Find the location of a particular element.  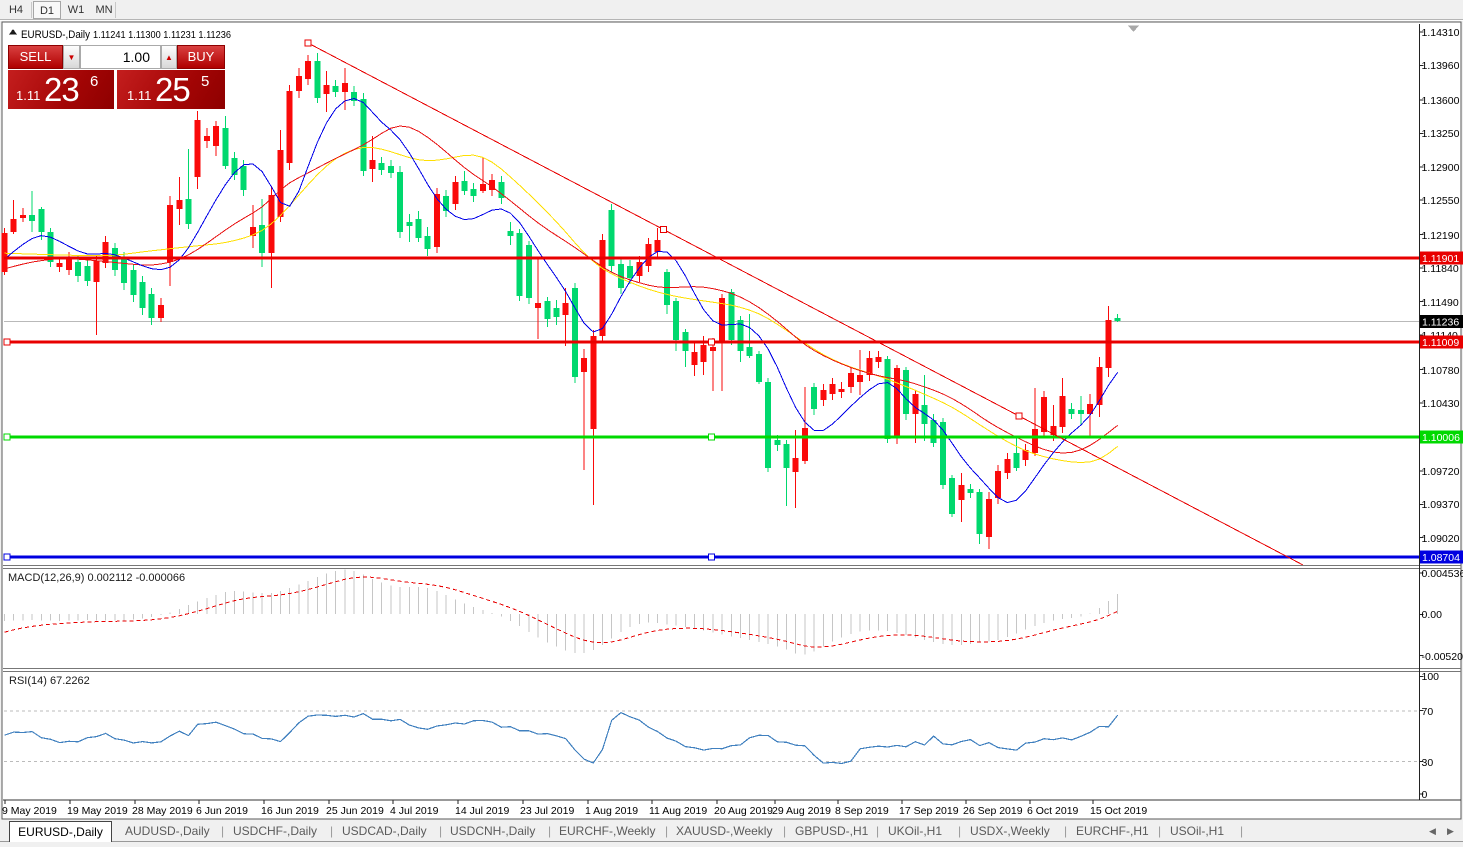

svg-text: 1.09720 is located at coordinates (1441, 472).